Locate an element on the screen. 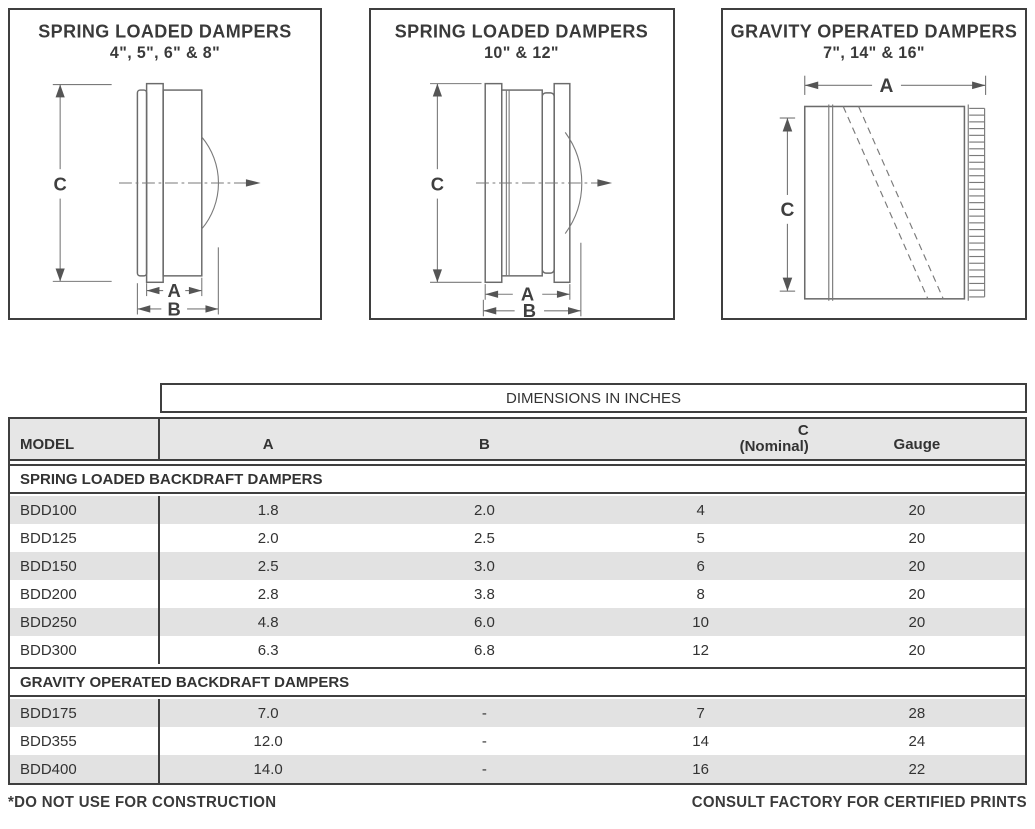 This screenshot has width=1035, height=829. panel-gravity-operated: GRAVITY OPERATED DAMPERS 7", 14" & 16" A is located at coordinates (874, 164).